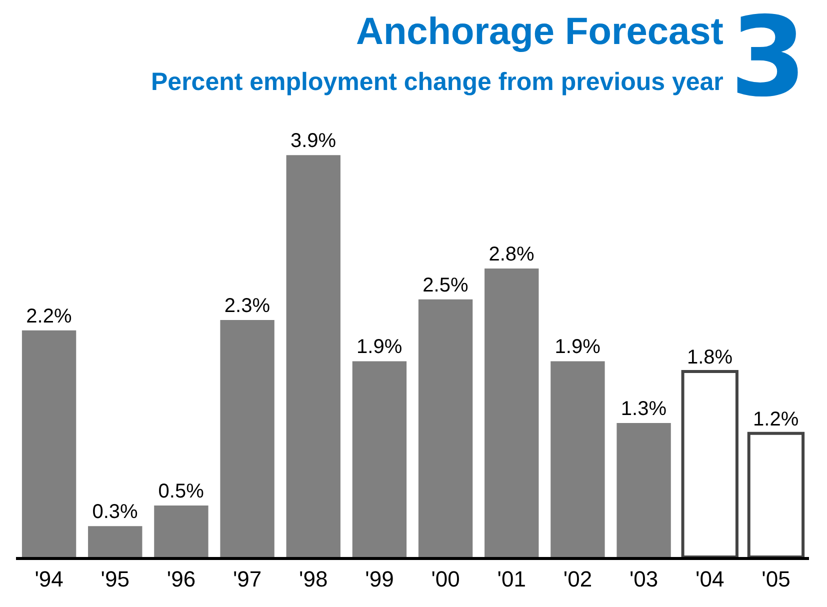 This screenshot has height=607, width=827. I want to click on x-tick-label: '02, so click(577, 579).